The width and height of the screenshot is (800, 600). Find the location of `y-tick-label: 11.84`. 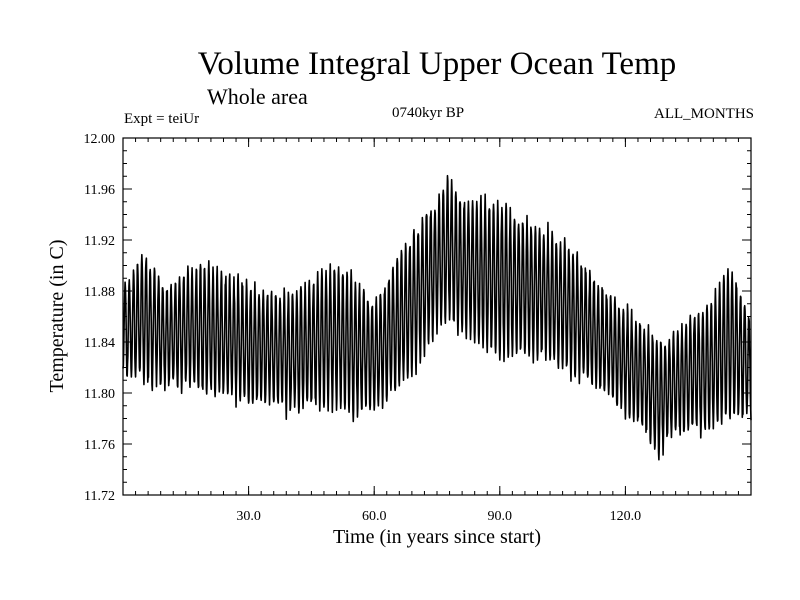

y-tick-label: 11.84 is located at coordinates (99, 343).